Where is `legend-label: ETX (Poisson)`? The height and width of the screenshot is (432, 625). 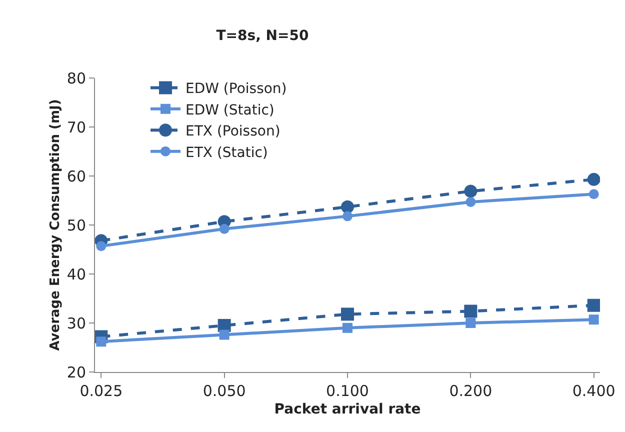 legend-label: ETX (Poisson) is located at coordinates (233, 132).